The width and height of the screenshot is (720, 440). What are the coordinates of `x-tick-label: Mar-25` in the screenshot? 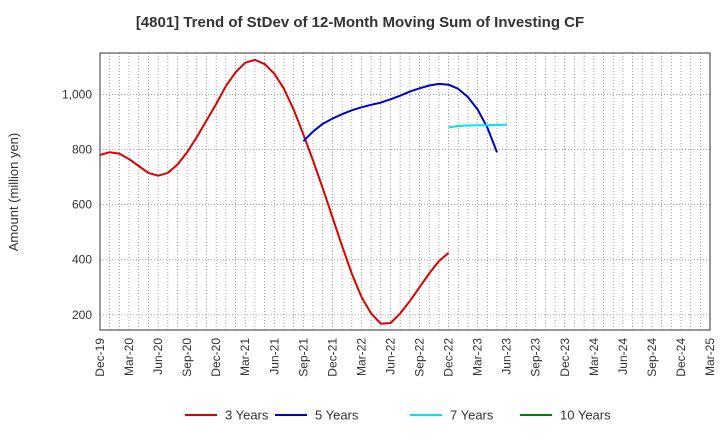 It's located at (710, 357).